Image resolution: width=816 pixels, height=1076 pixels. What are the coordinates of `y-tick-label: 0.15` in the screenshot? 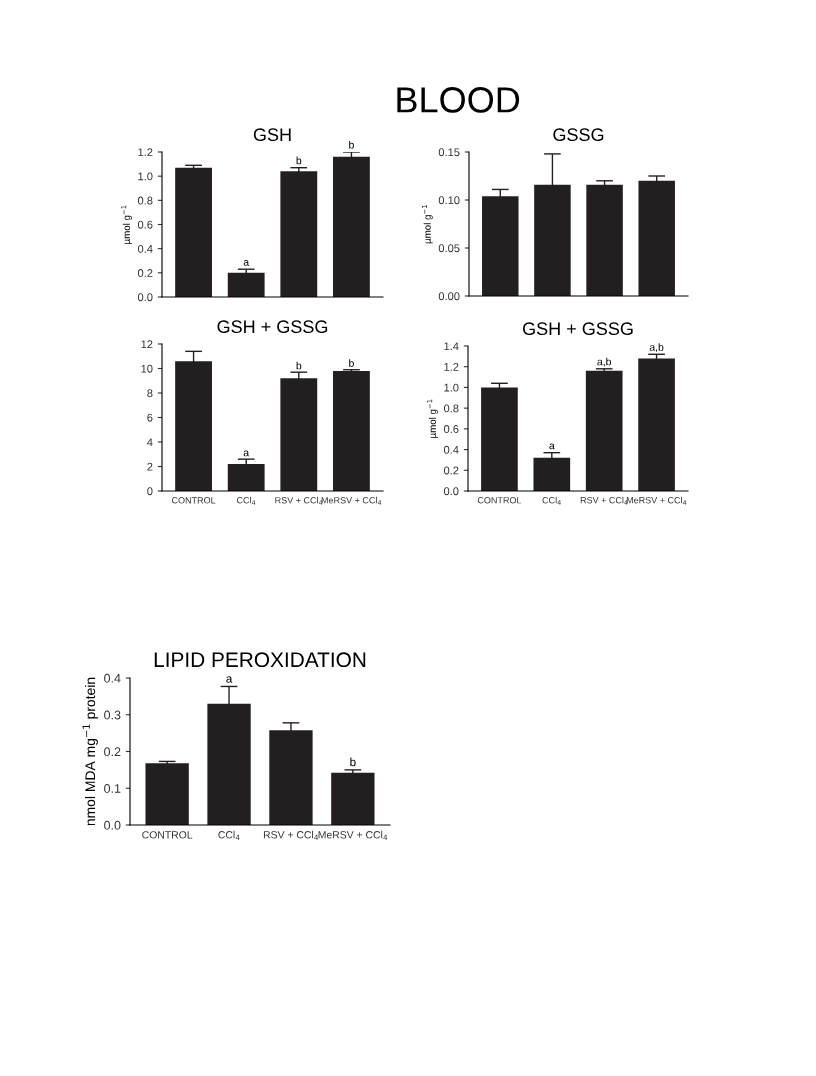 It's located at (449, 152).